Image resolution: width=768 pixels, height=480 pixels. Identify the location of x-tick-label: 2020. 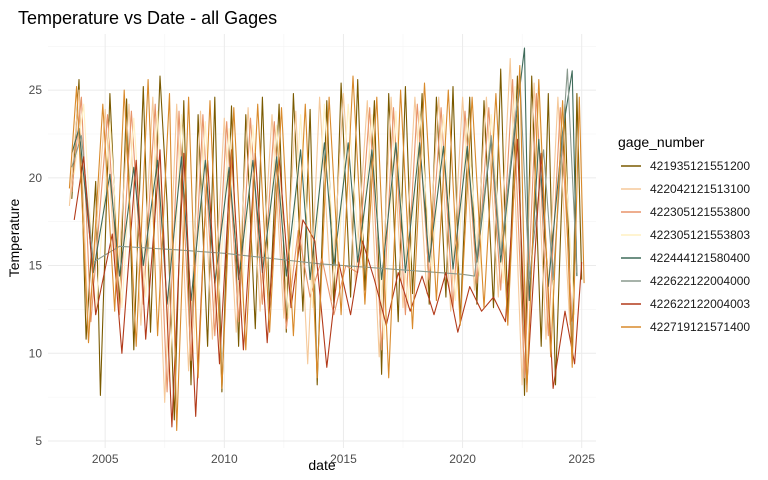
(462, 459).